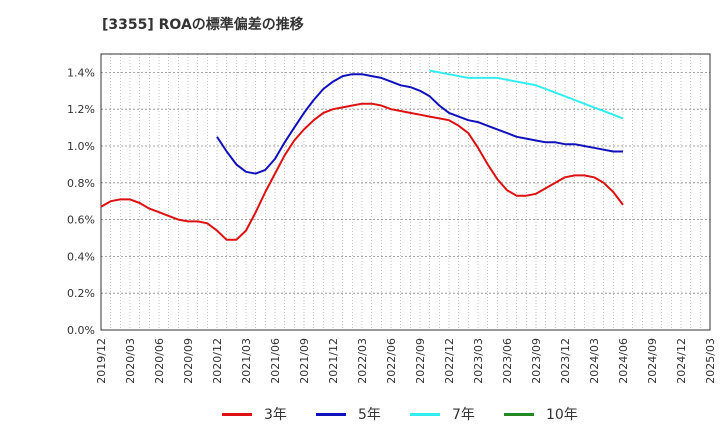 This screenshot has height=440, width=720. Describe the element at coordinates (81, 220) in the screenshot. I see `y-tick-label: 0.6%` at that location.